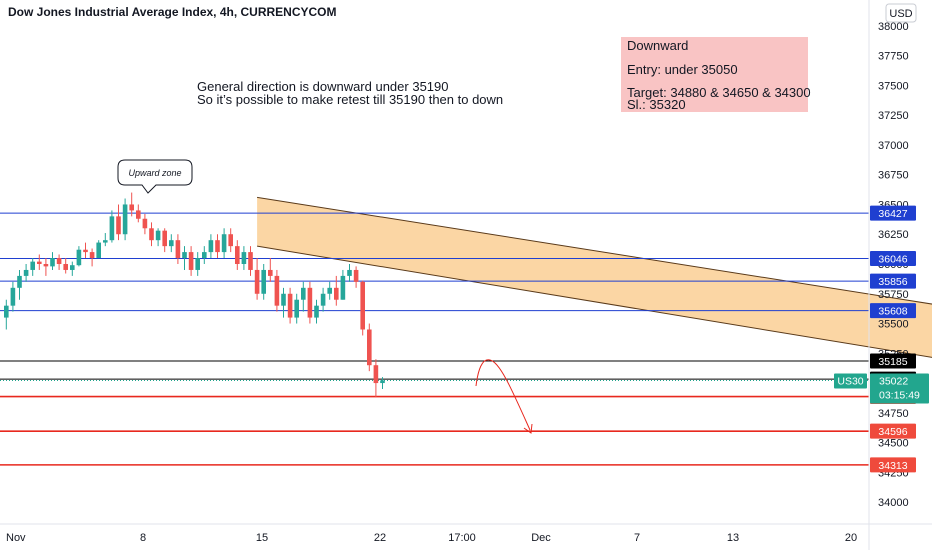  Describe the element at coordinates (594, 301) in the screenshot. I see `channel-lower-line` at that location.